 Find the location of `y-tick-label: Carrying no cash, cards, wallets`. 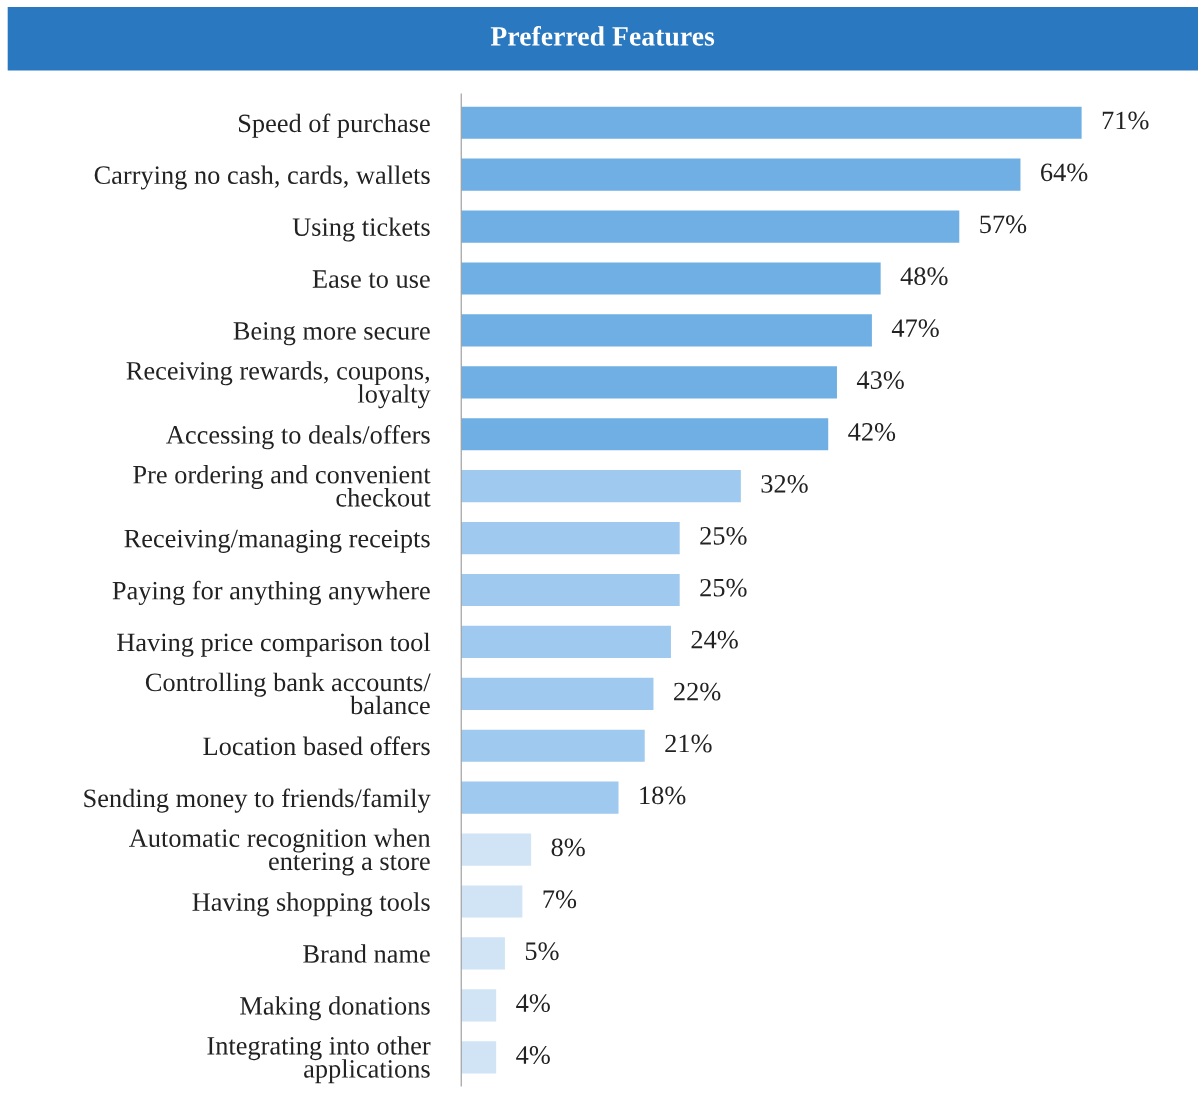

y-tick-label: Carrying no cash, cards, wallets is located at coordinates (262, 177).